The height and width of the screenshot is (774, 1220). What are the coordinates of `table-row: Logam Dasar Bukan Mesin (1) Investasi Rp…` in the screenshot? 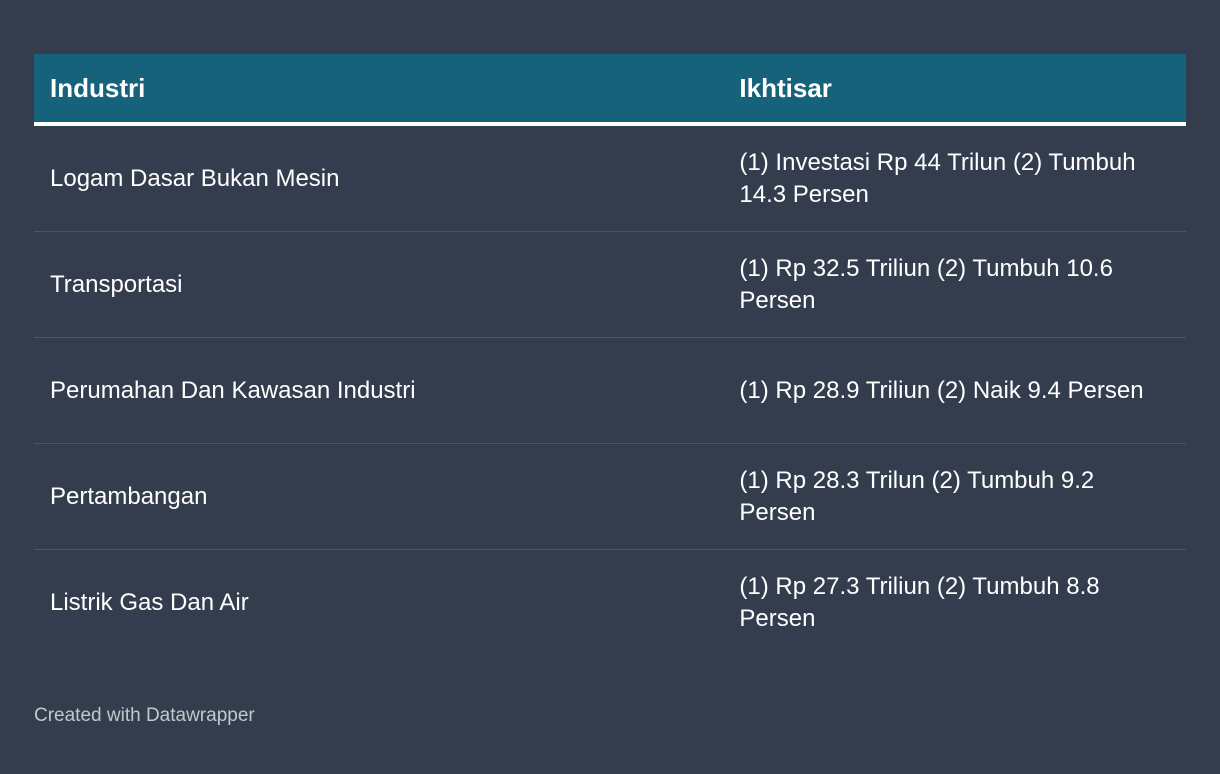 It's located at (610, 178).